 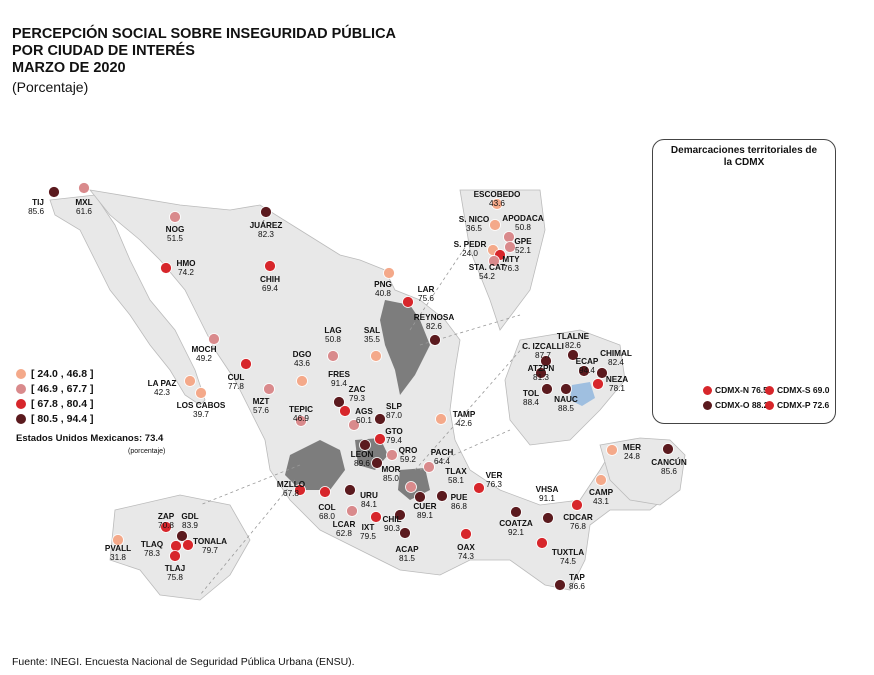 What do you see at coordinates (523, 227) in the screenshot?
I see `city-value-apodaca: 50.8` at bounding box center [523, 227].